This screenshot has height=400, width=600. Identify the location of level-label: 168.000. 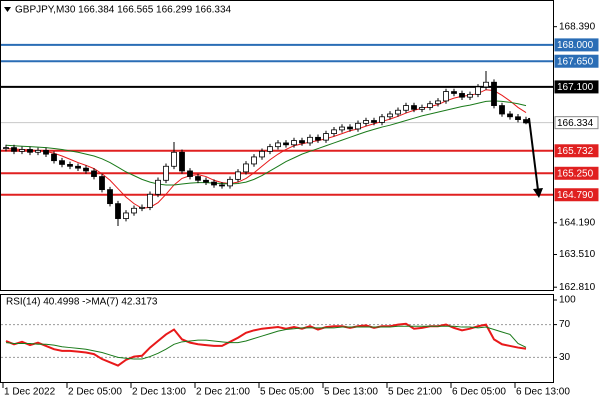
(575, 45).